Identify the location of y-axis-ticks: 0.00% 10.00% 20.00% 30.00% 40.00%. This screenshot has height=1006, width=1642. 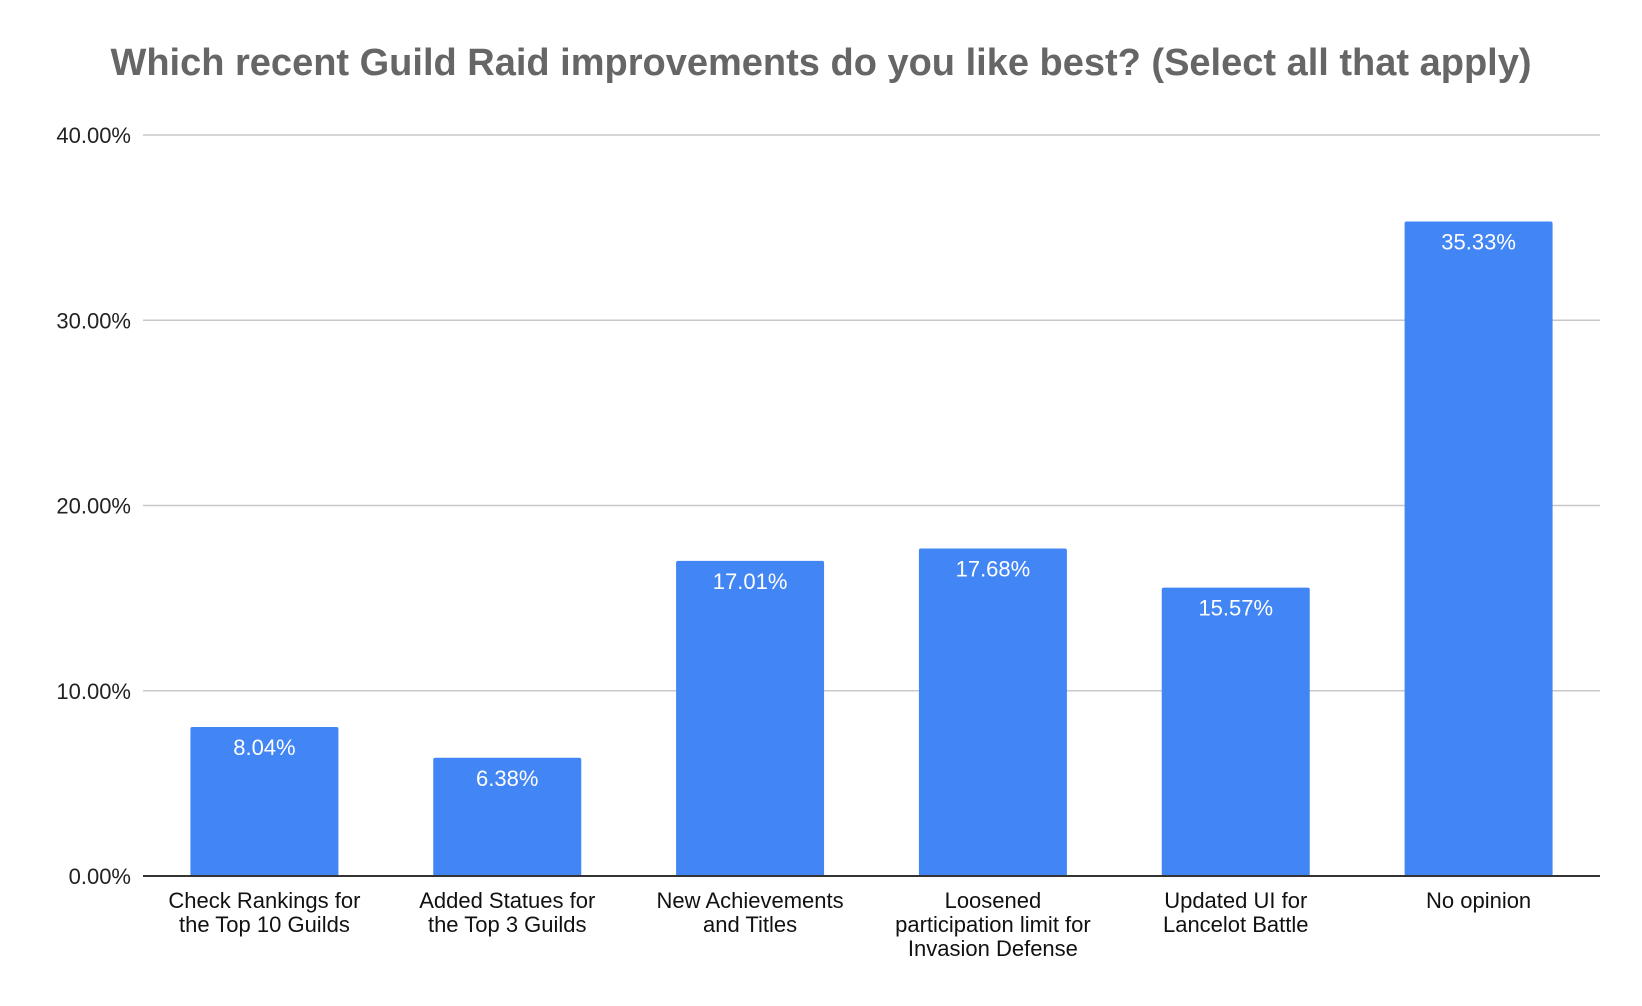
(93, 506).